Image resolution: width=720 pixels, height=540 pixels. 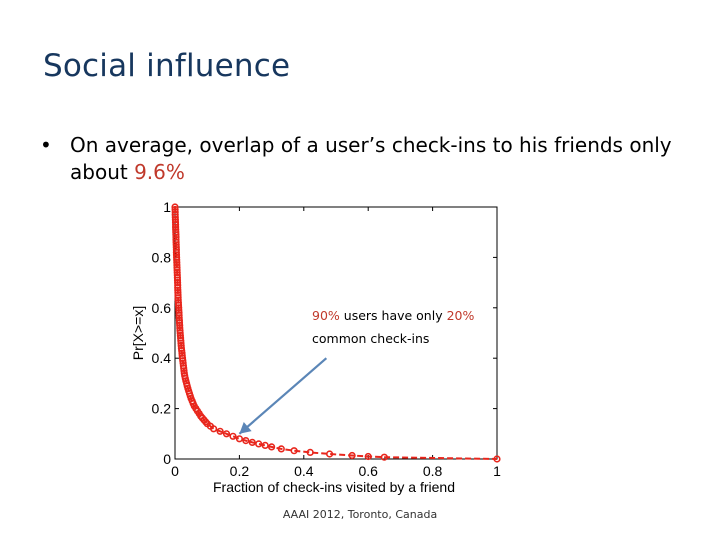 What do you see at coordinates (360, 514) in the screenshot?
I see `slide-footer: AAAI 2012, Toronto, Canada` at bounding box center [360, 514].